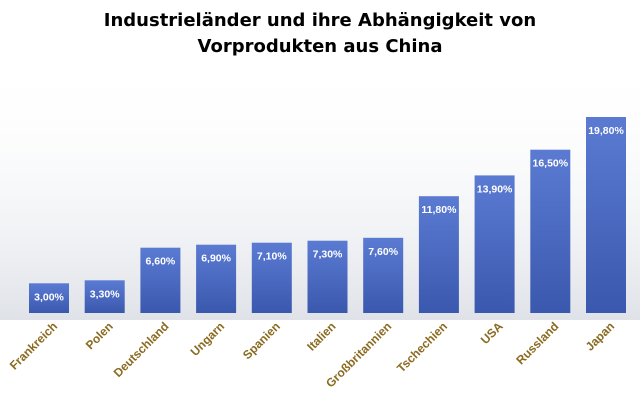 The height and width of the screenshot is (405, 640). I want to click on data-label: 3,30%, so click(105, 294).